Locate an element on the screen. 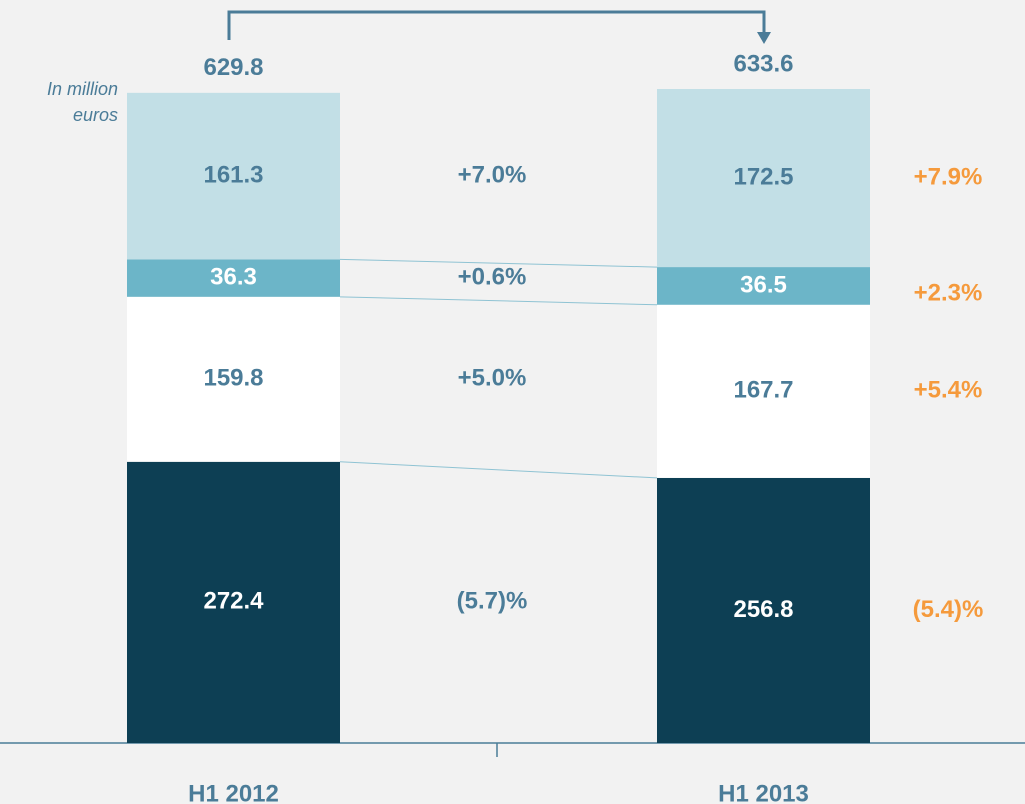  change-label: (5.7)% is located at coordinates (492, 601).